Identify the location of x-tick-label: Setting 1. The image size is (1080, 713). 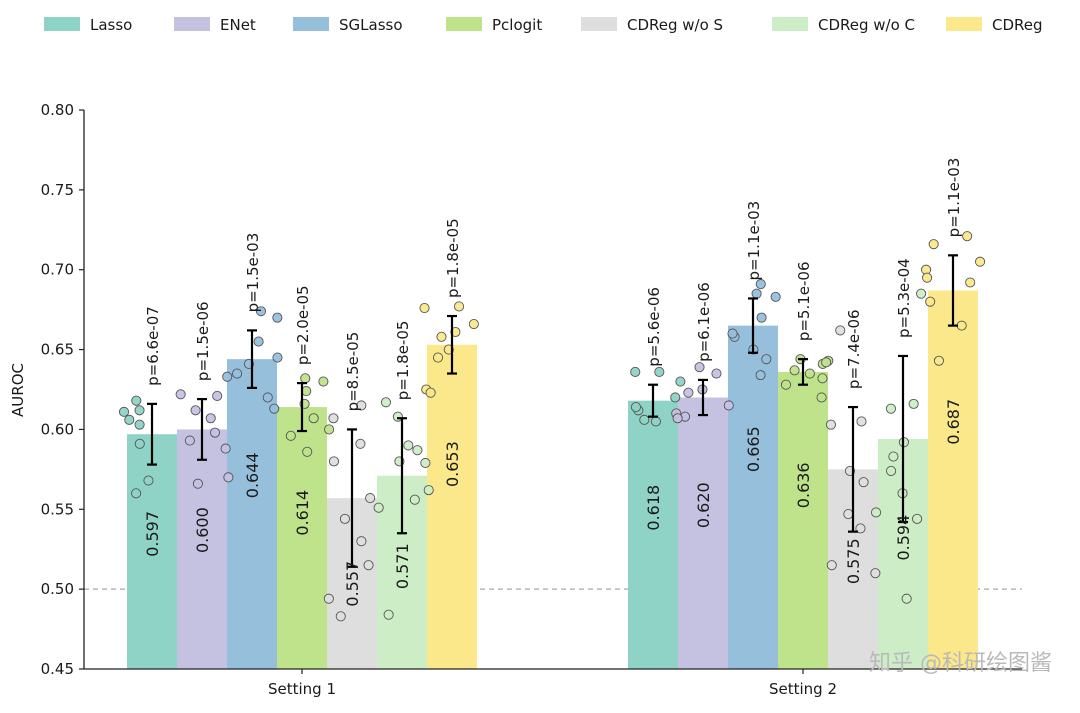
(302, 689).